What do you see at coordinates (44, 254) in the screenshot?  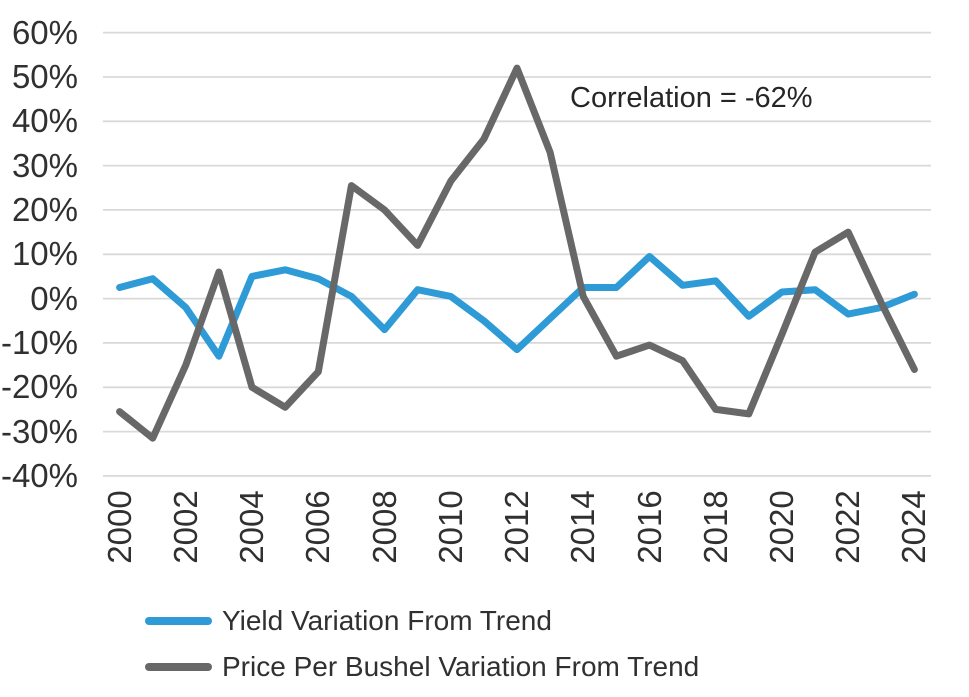 I see `y-axis-tick-label: 10%` at bounding box center [44, 254].